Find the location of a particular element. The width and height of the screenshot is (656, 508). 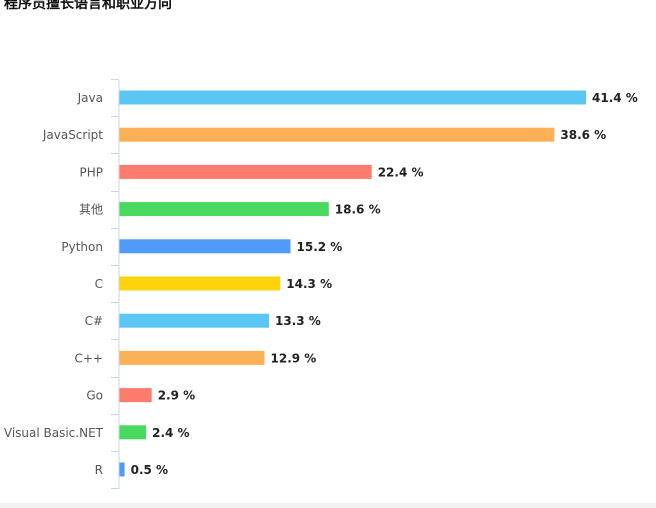

value-label: 13.3 % is located at coordinates (298, 321).